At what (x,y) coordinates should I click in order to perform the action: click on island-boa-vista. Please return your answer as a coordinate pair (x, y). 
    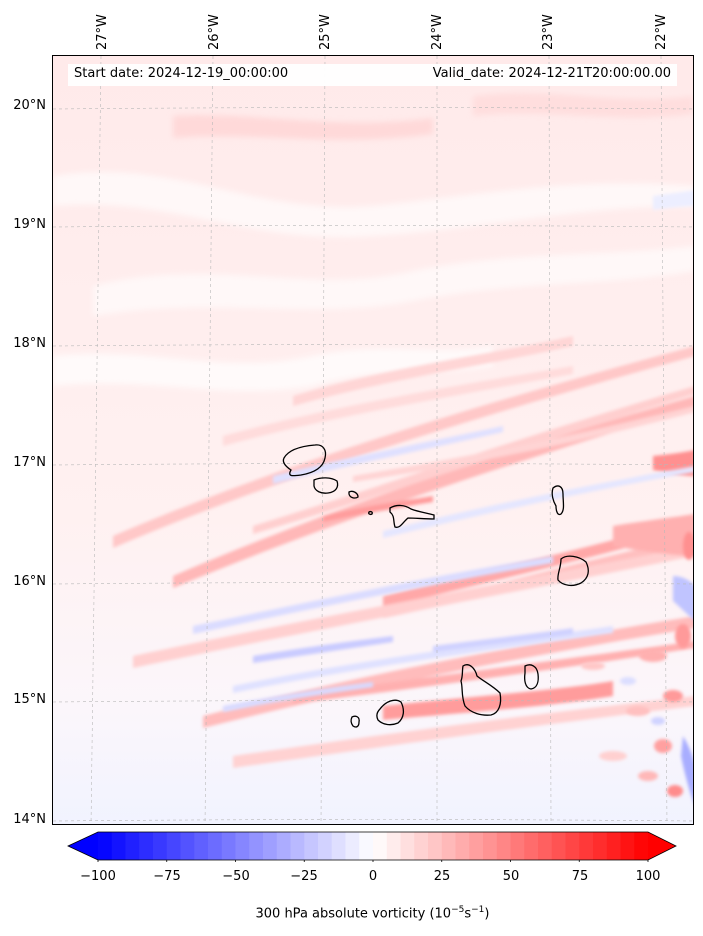
    Looking at the image, I should click on (573, 571).